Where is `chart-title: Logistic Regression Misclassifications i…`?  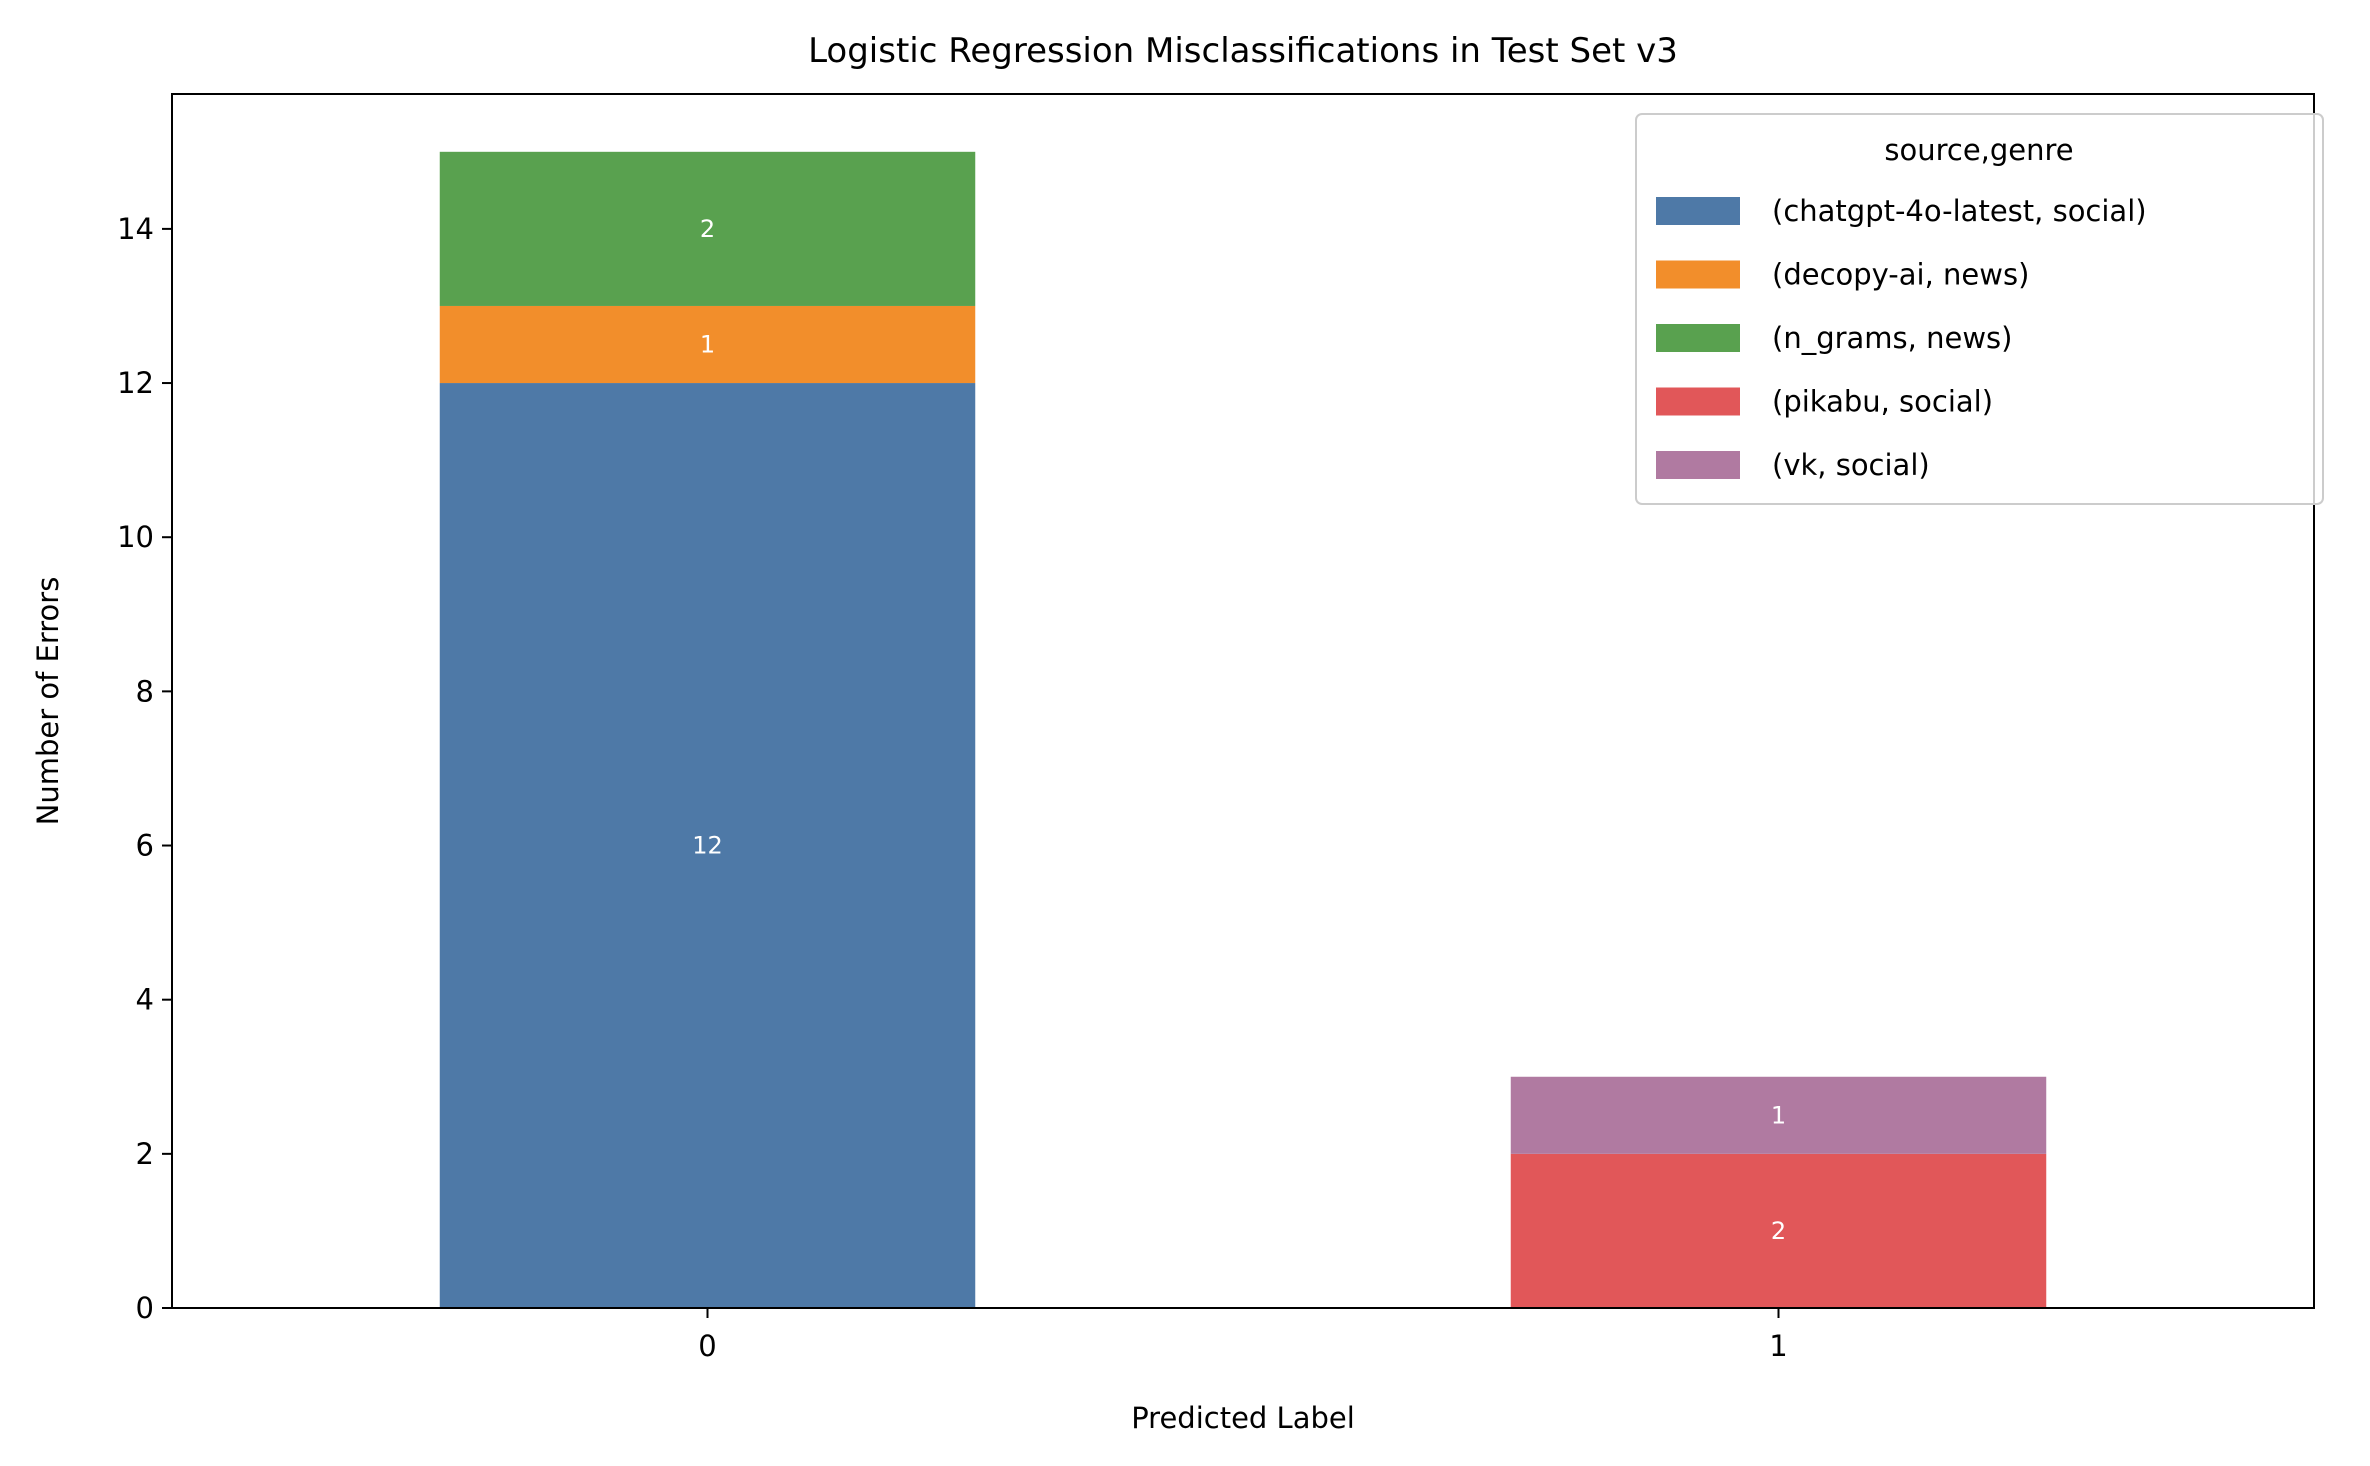
chart-title: Logistic Regression Misclassifications i… is located at coordinates (1243, 51).